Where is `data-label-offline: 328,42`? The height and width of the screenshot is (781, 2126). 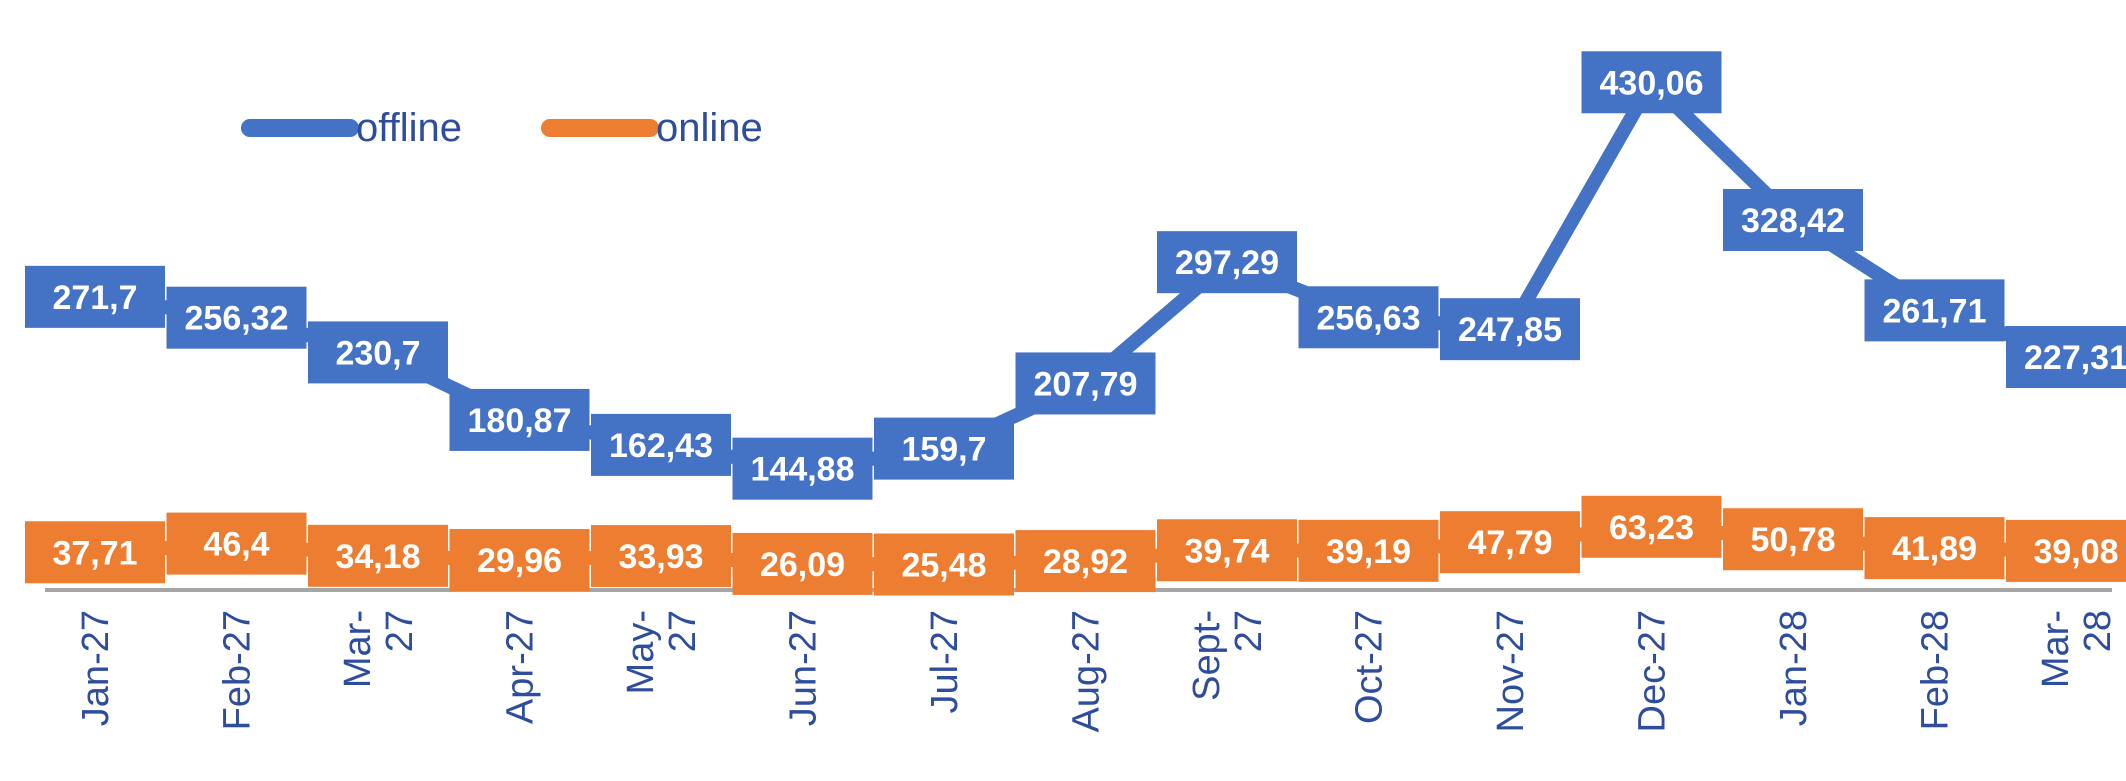 data-label-offline: 328,42 is located at coordinates (1793, 219).